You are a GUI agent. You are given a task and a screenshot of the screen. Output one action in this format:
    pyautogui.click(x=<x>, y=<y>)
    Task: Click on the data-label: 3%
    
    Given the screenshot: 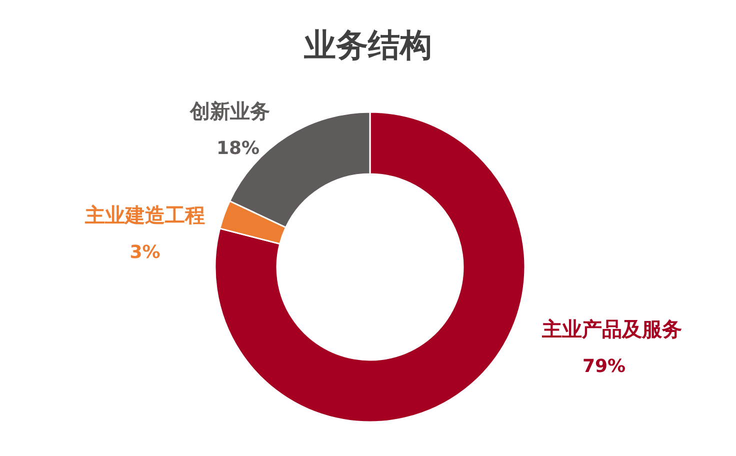 What is the action you would take?
    pyautogui.click(x=145, y=252)
    